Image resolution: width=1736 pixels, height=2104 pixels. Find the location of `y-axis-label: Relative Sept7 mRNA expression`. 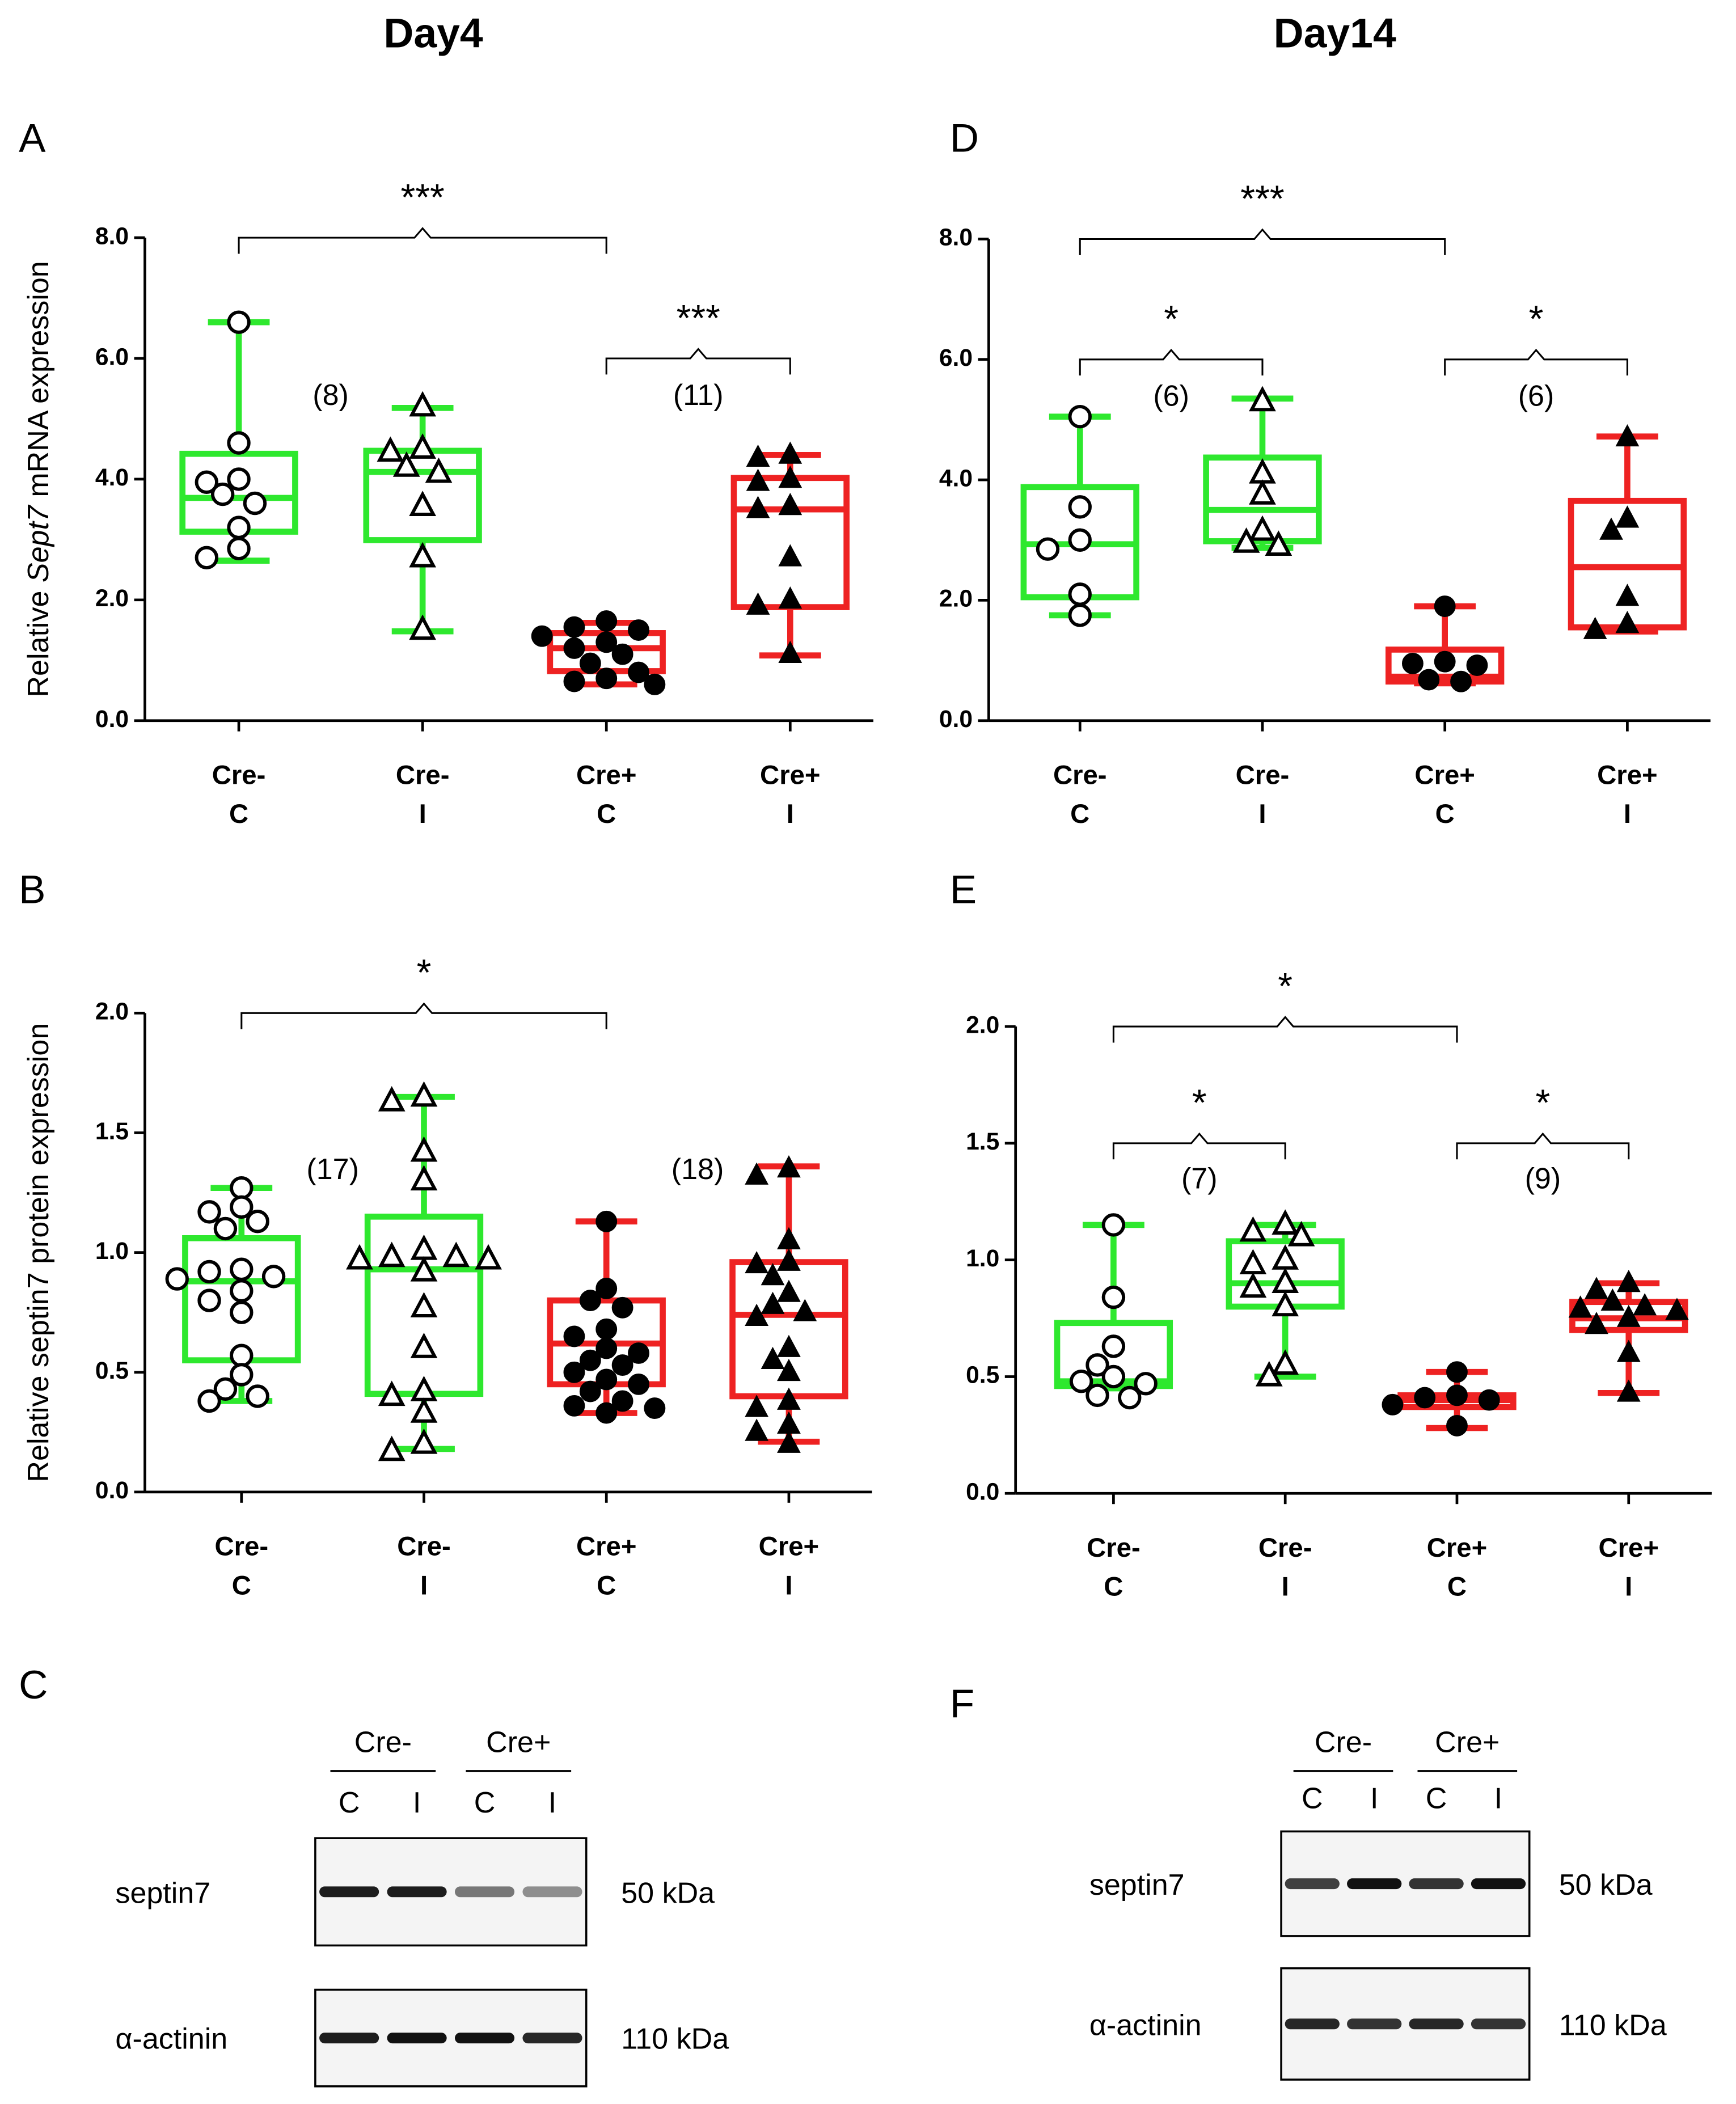

y-axis-label: Relative Sept7 mRNA expression is located at coordinates (38, 479).